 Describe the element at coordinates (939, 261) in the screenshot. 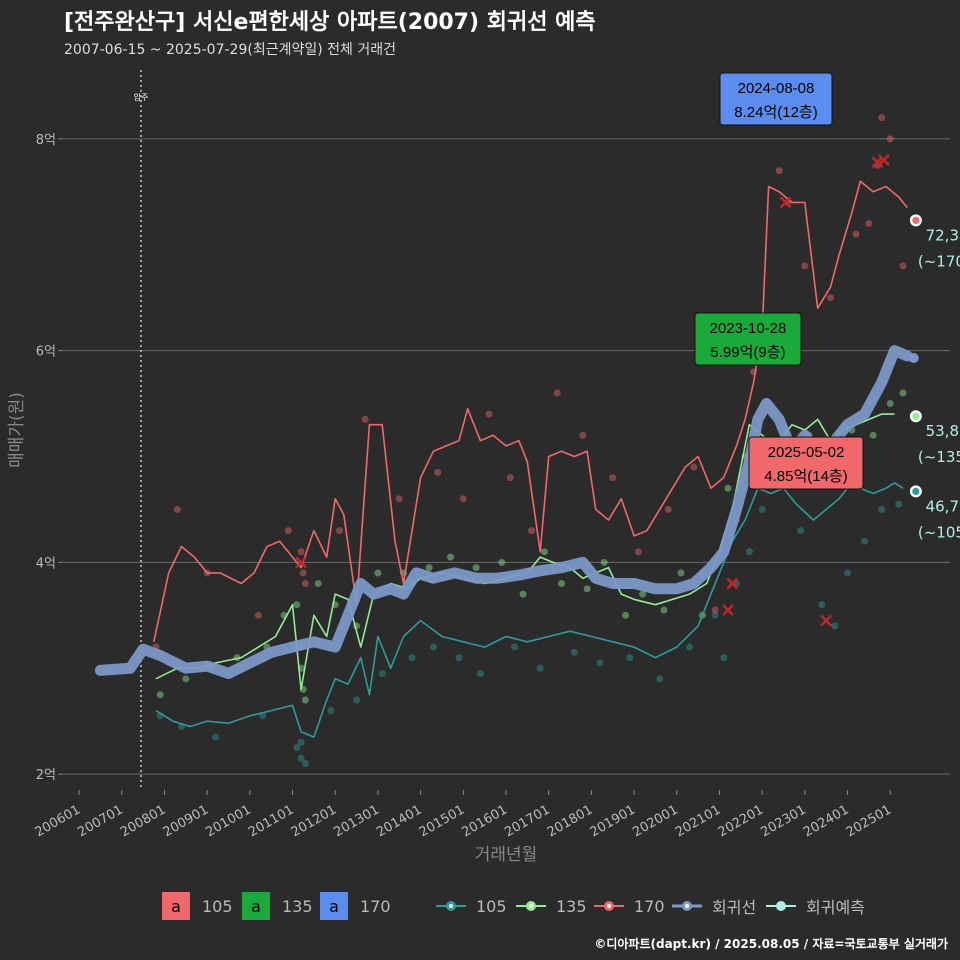

I see `forecast-area-170: (~170㎡)` at that location.